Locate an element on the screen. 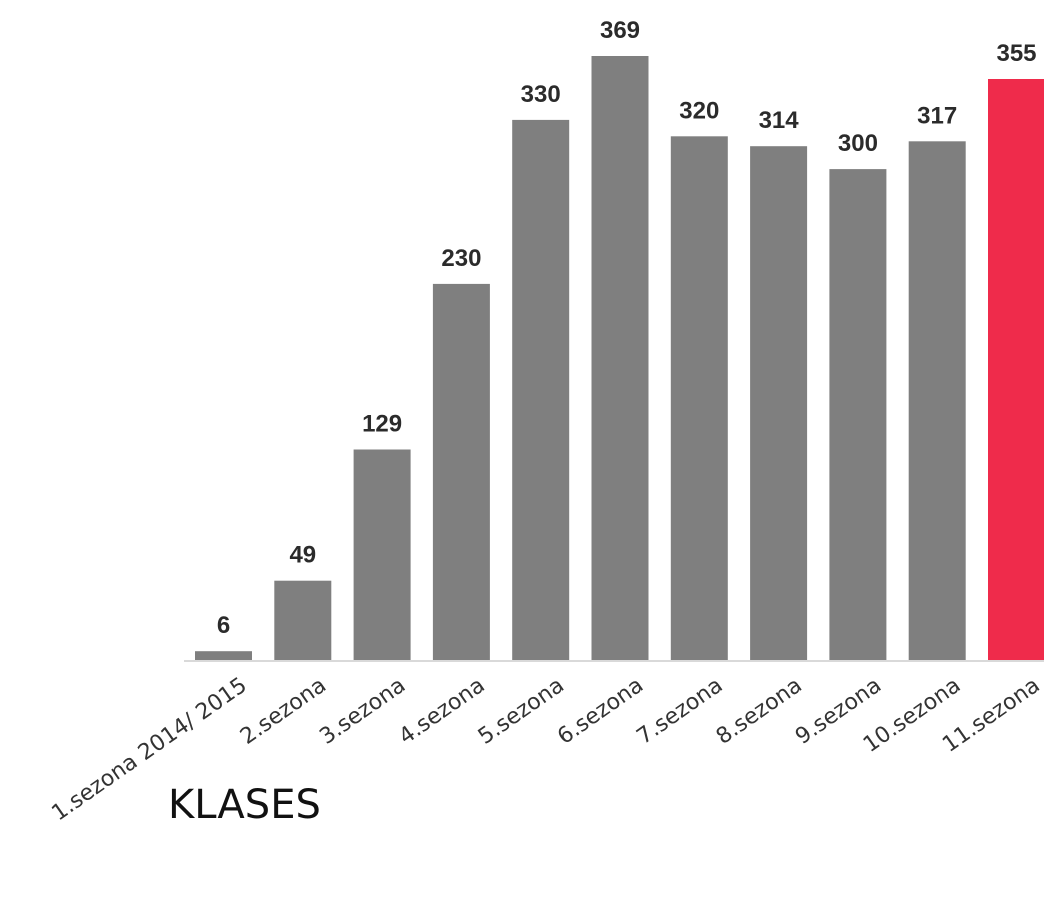 The width and height of the screenshot is (1044, 901). value-label-5: 330 is located at coordinates (541, 94).